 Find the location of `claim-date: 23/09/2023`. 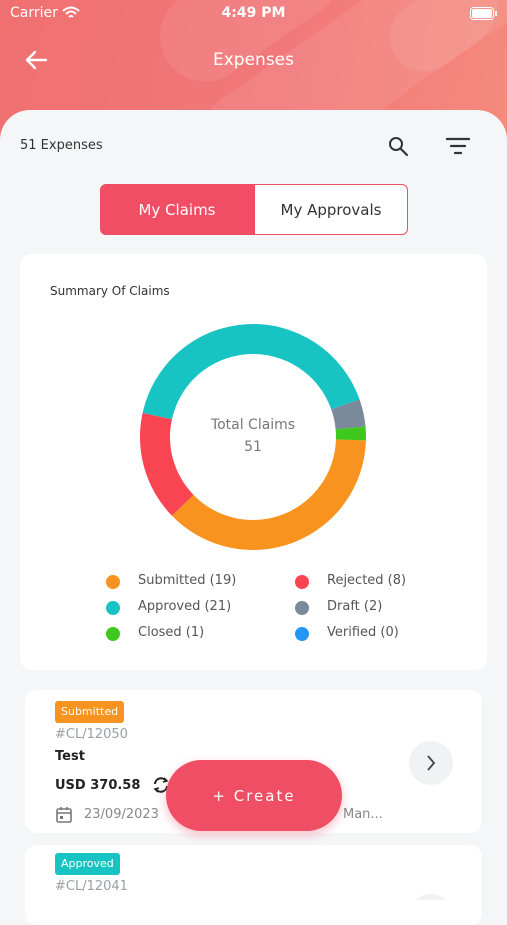

claim-date: 23/09/2023 is located at coordinates (121, 814).